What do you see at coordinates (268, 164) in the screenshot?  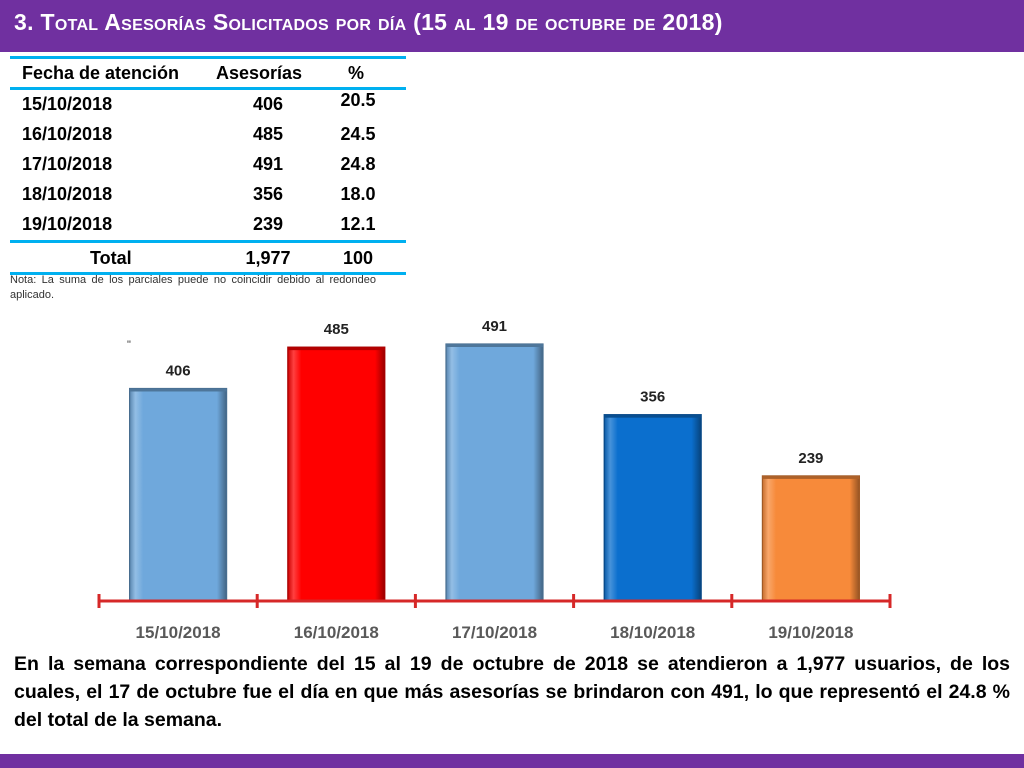 I see `row-count: 491` at bounding box center [268, 164].